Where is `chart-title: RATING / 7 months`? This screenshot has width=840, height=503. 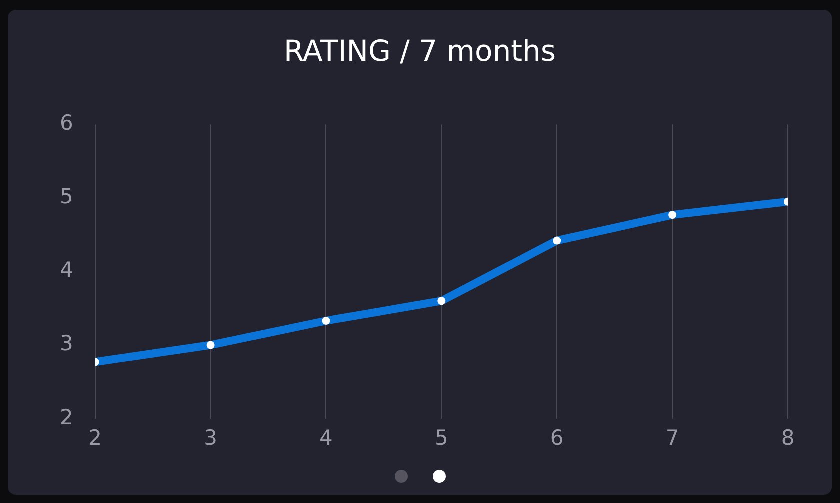
chart-title: RATING / 7 months is located at coordinates (420, 51).